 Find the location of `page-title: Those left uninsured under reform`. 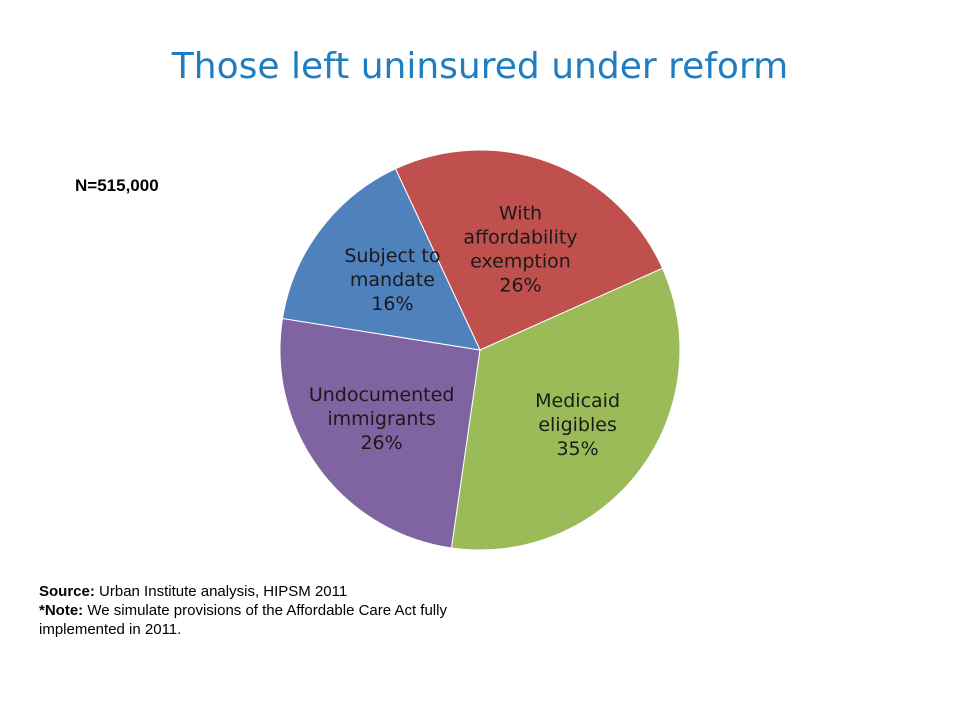

page-title: Those left uninsured under reform is located at coordinates (480, 66).